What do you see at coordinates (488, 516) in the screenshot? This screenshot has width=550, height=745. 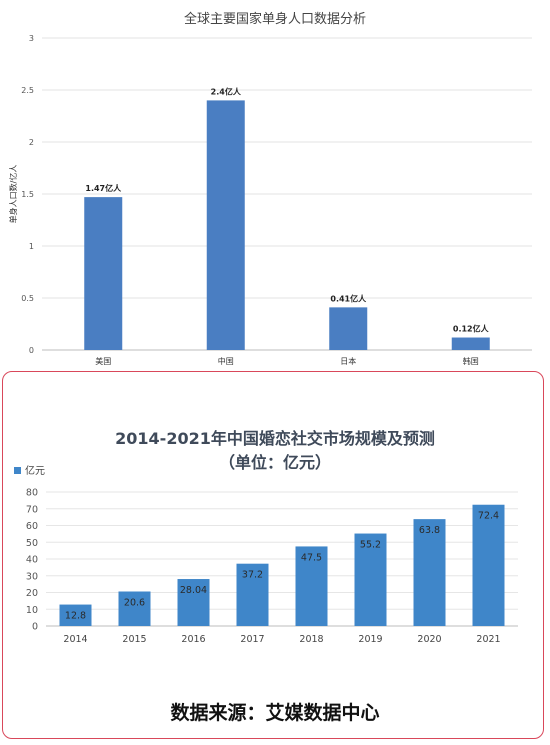 I see `data-label: 72.4` at bounding box center [488, 516].